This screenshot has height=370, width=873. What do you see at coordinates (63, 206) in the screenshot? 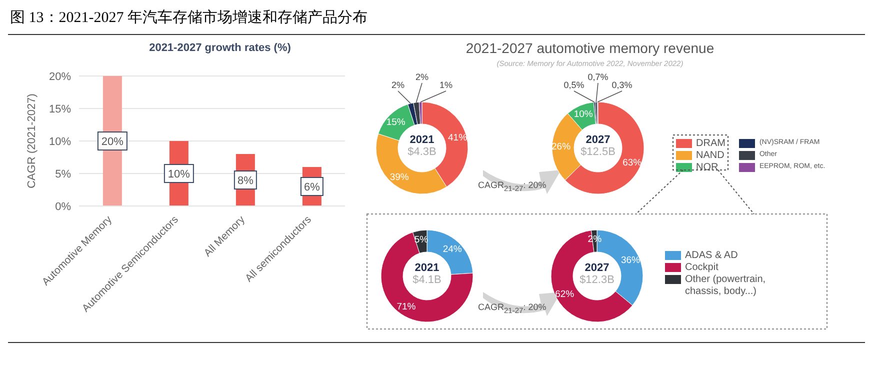
I see `y-tick-label: 0%` at bounding box center [63, 206].